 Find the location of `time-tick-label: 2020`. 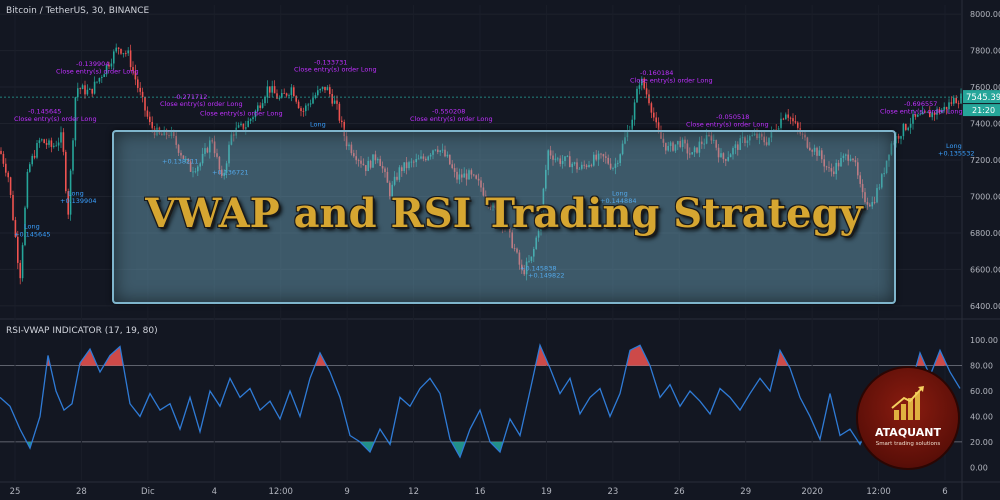

time-tick-label: 2020 is located at coordinates (812, 492).